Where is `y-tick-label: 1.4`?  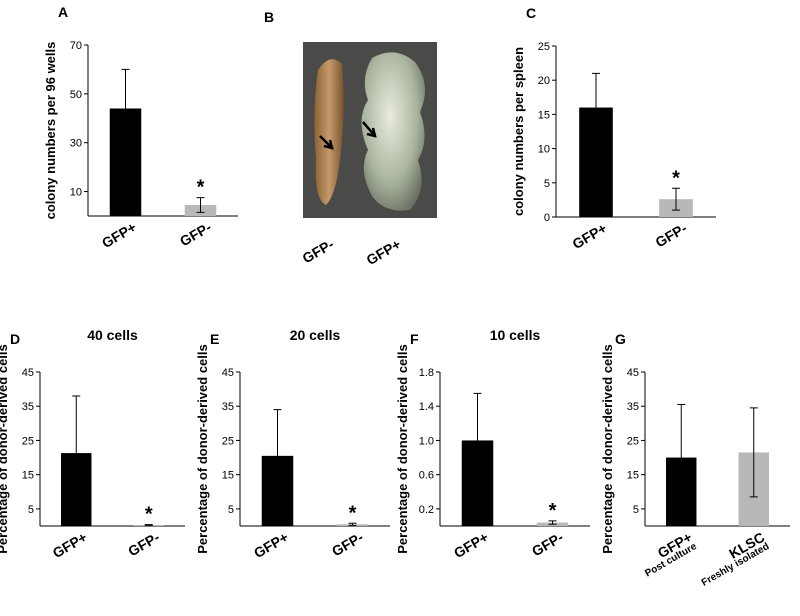 y-tick-label: 1.4 is located at coordinates (426, 407).